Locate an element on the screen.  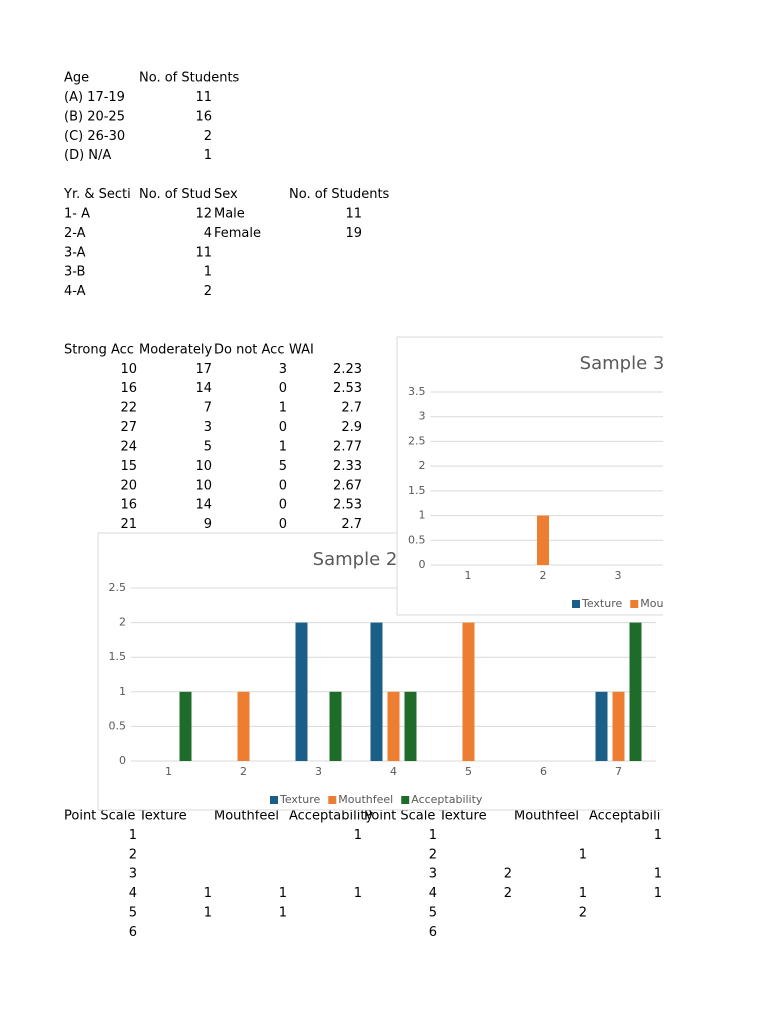
legend-label: Mou is located at coordinates (651, 603).